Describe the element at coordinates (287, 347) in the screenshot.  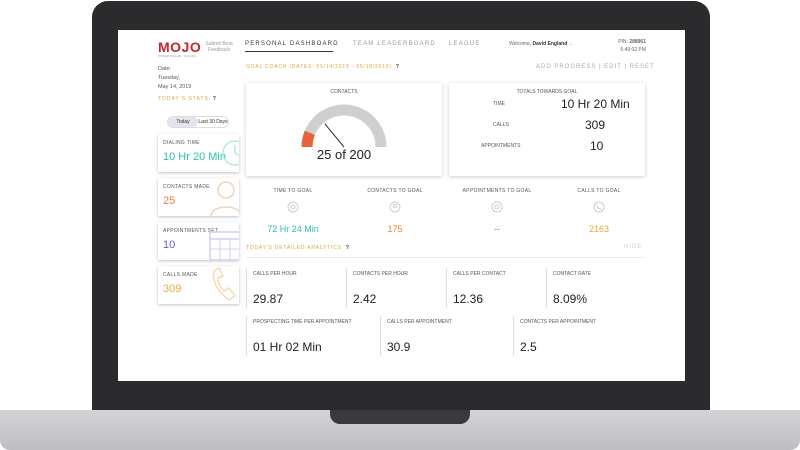
I see `metric-value: 01 Hr 02 Min` at that location.